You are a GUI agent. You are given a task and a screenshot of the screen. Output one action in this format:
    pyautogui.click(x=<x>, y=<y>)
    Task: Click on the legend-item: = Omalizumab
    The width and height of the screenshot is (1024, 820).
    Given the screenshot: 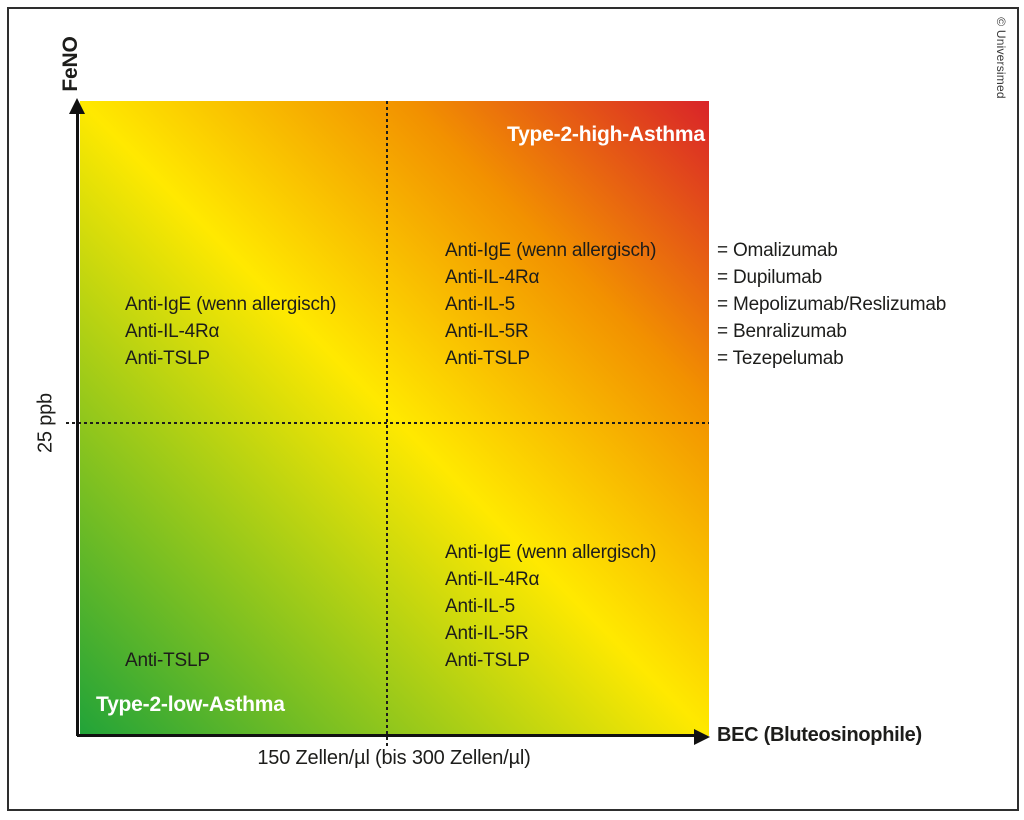 What is the action you would take?
    pyautogui.click(x=777, y=250)
    